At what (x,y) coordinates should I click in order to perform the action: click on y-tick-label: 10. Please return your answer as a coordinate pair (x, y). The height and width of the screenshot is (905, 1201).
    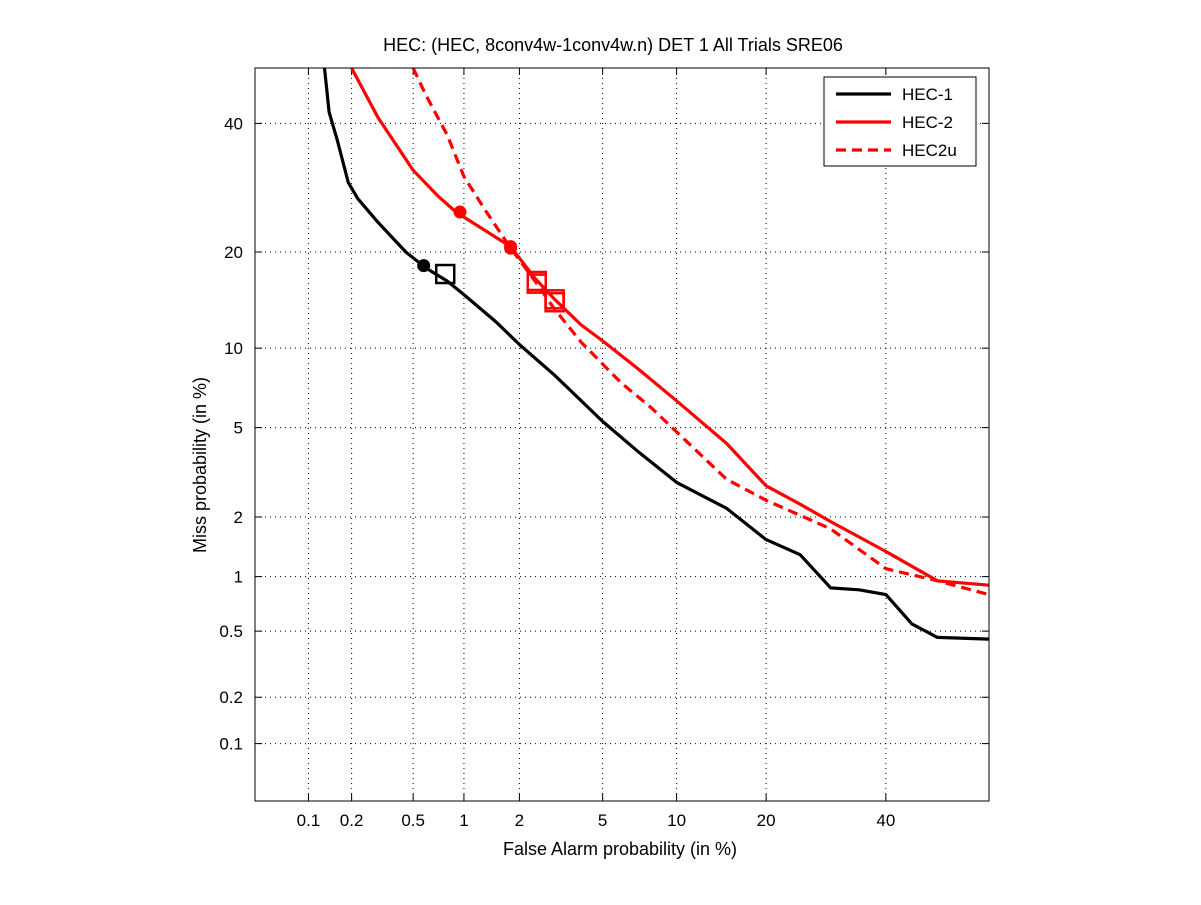
    Looking at the image, I should click on (233, 348).